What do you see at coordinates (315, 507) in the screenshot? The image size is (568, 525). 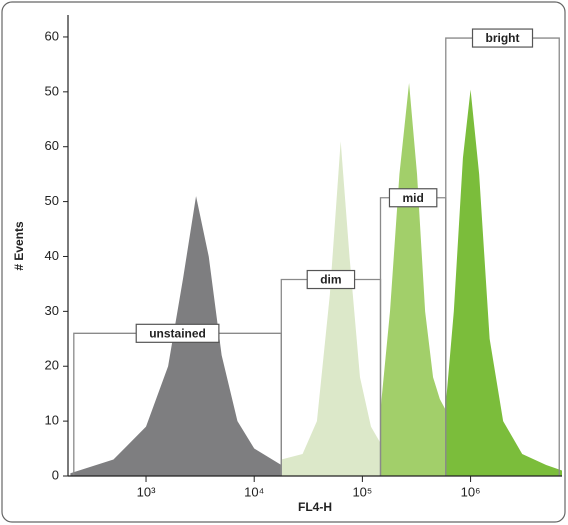 I see `x-axis-label: FL4-H` at bounding box center [315, 507].